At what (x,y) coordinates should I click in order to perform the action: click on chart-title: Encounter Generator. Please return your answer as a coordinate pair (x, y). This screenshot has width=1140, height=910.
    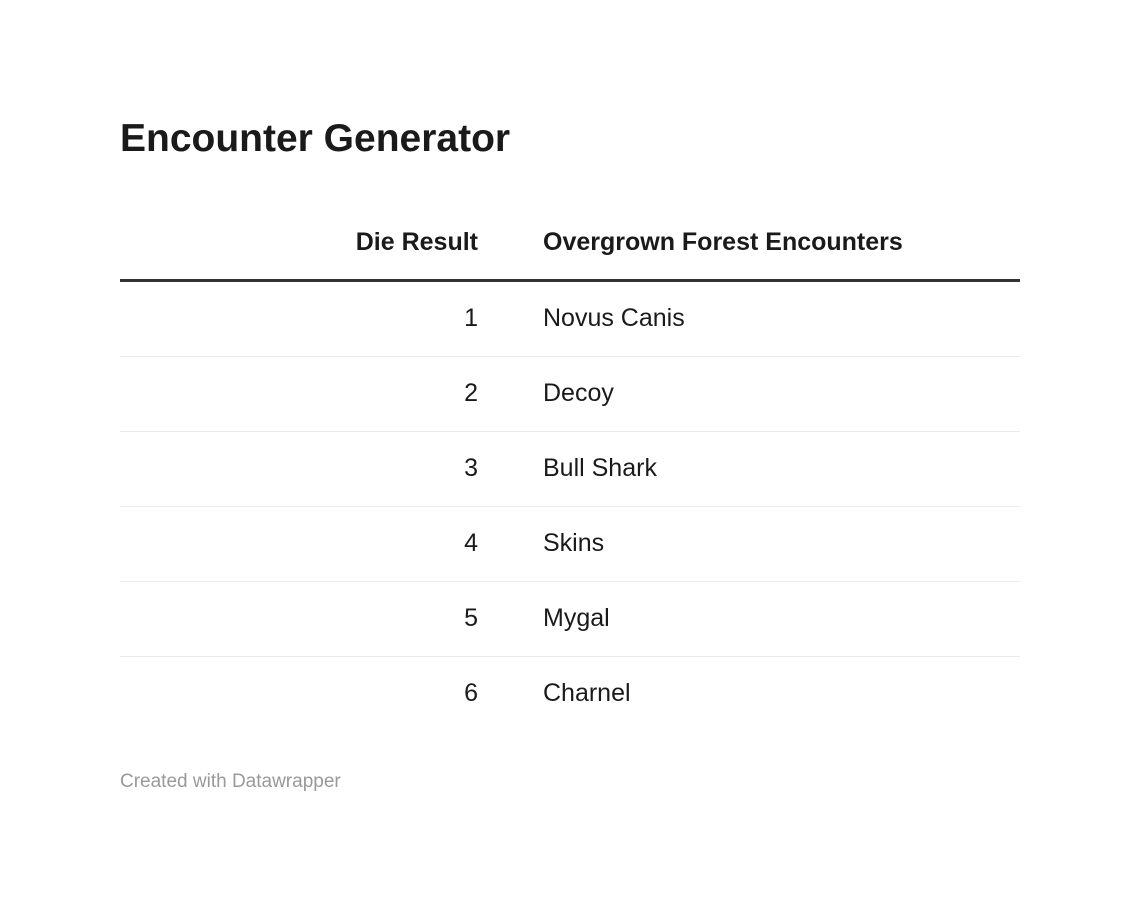
    Looking at the image, I should click on (315, 138).